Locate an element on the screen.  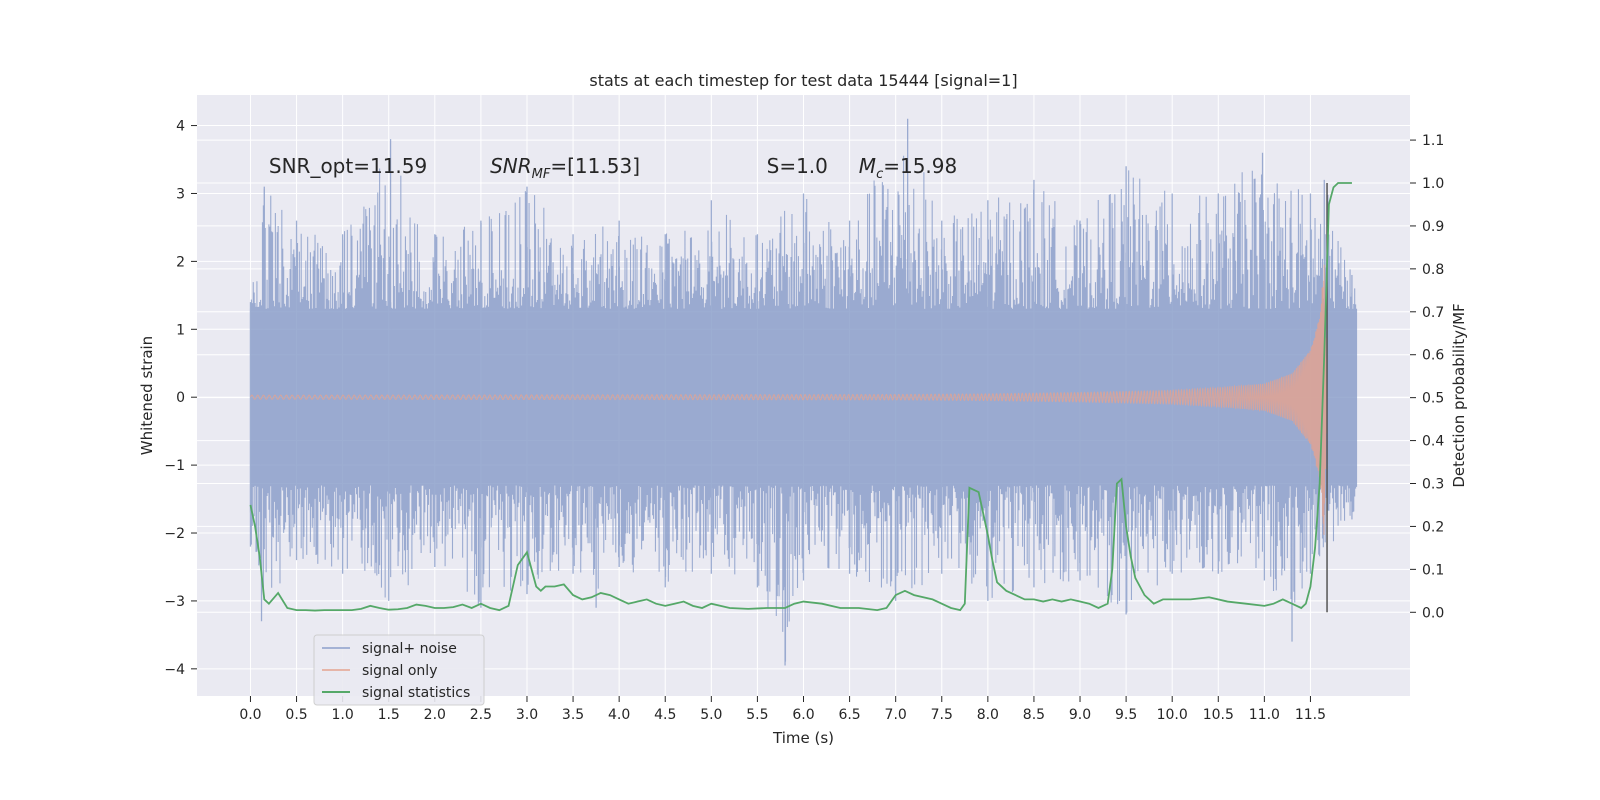
annotation-text: S=1.0 is located at coordinates (797, 166).